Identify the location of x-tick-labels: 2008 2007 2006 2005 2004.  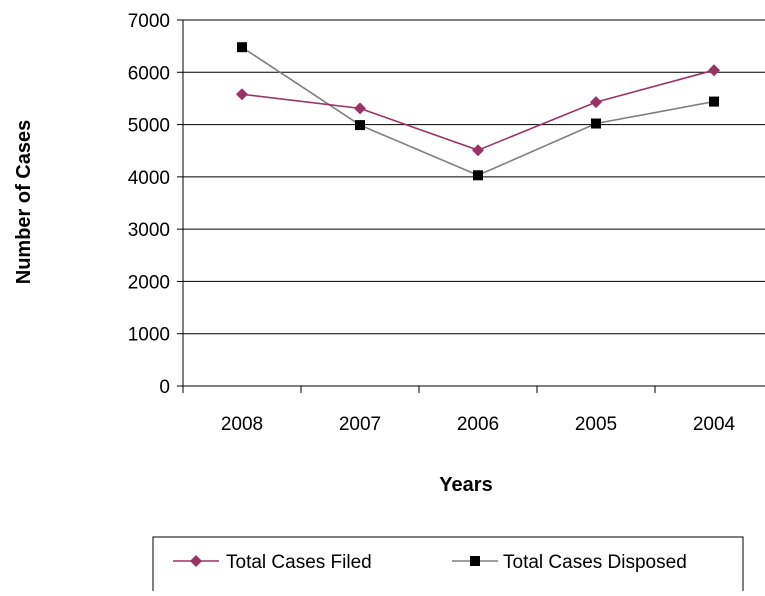
(478, 424).